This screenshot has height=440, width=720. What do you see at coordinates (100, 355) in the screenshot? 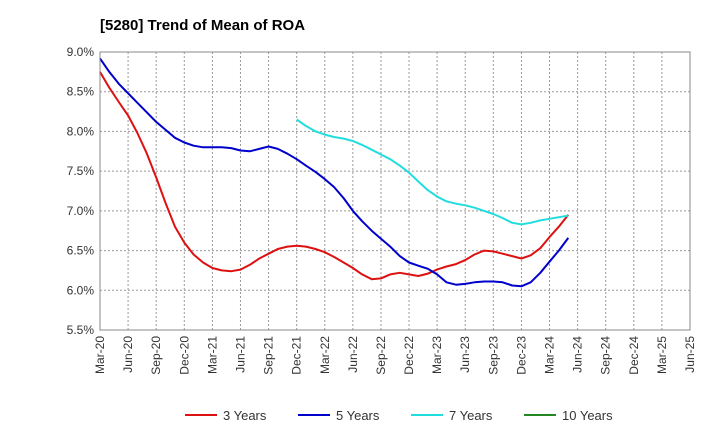
I see `x-tick-label: Mar-20` at bounding box center [100, 355].